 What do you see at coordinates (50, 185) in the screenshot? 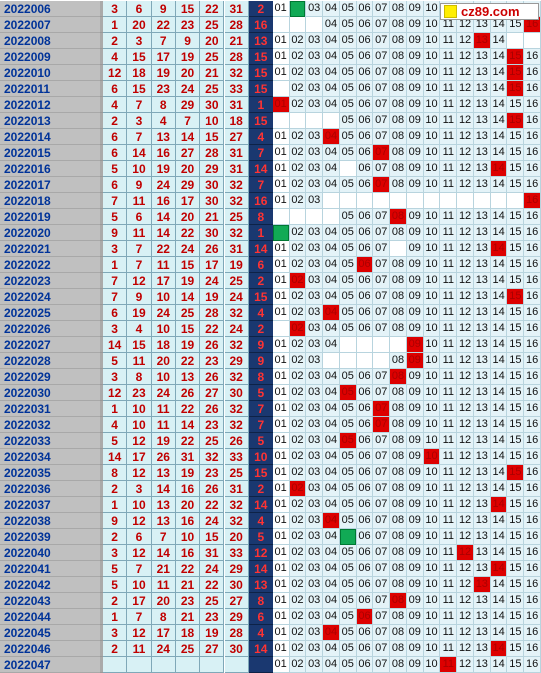
I see `issue-number: 2022017` at bounding box center [50, 185].